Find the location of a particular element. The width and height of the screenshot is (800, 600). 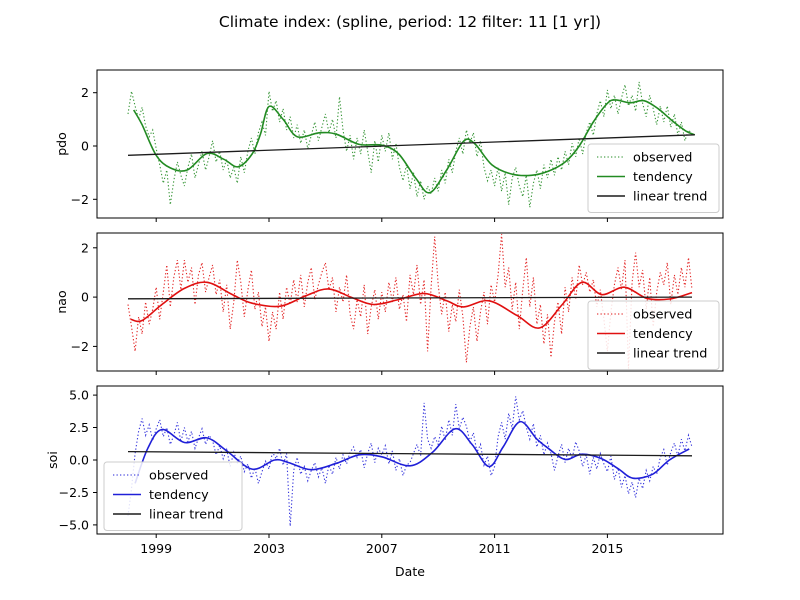

soi-linear-trend-line is located at coordinates (410, 453).